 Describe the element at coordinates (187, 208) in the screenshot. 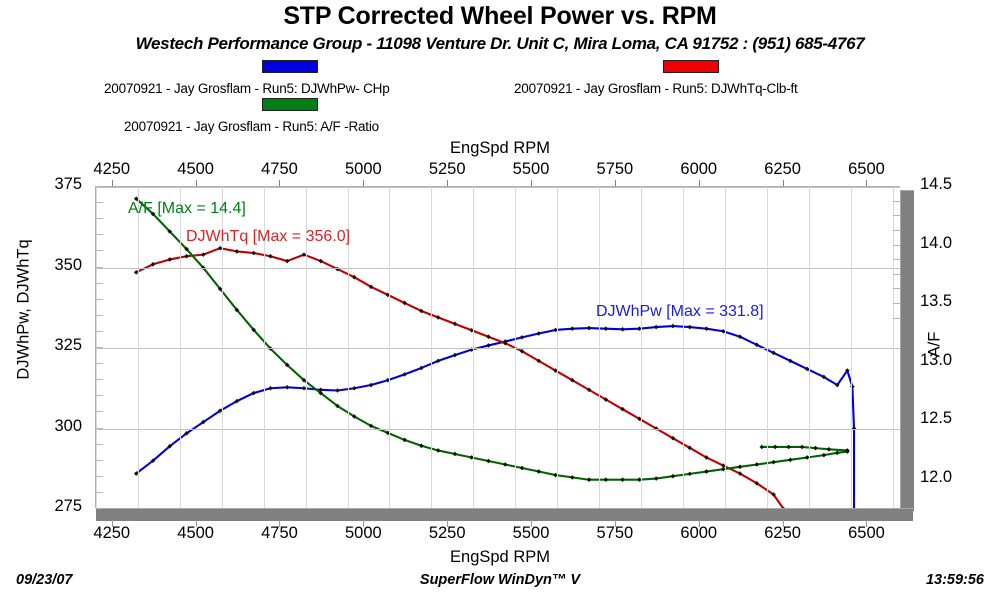

I see `annotation-0: A/F [Max = 14.4]` at that location.